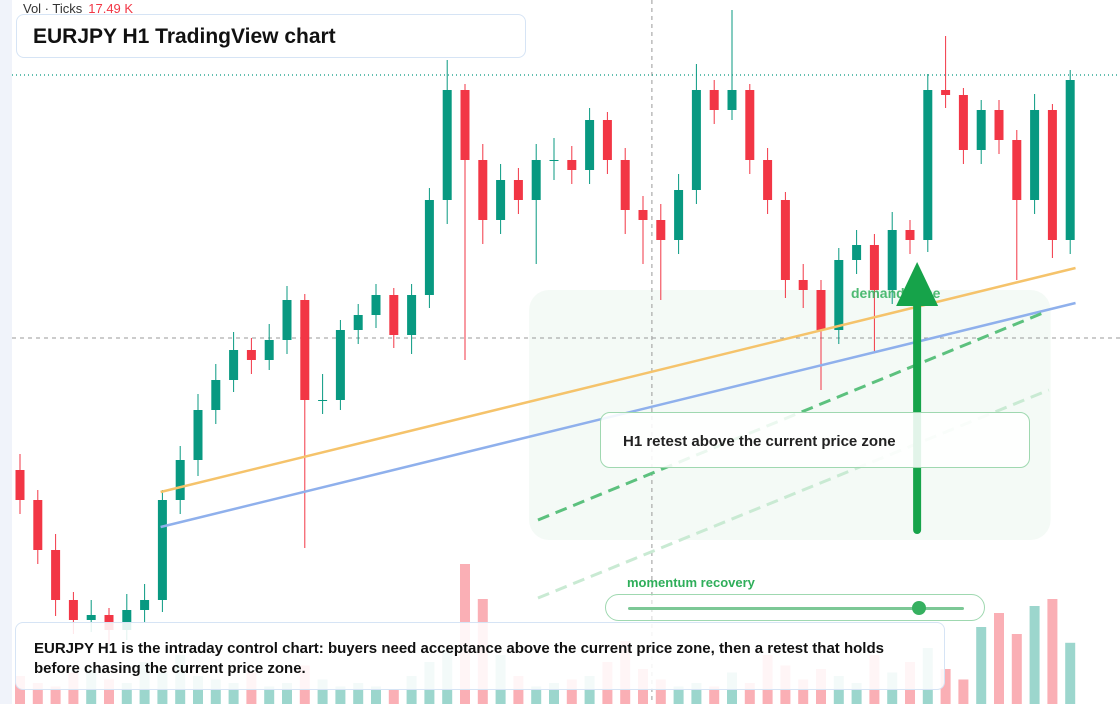 This screenshot has height=704, width=1120. What do you see at coordinates (759, 441) in the screenshot?
I see `annotation: H1 retest above the current price zone` at bounding box center [759, 441].